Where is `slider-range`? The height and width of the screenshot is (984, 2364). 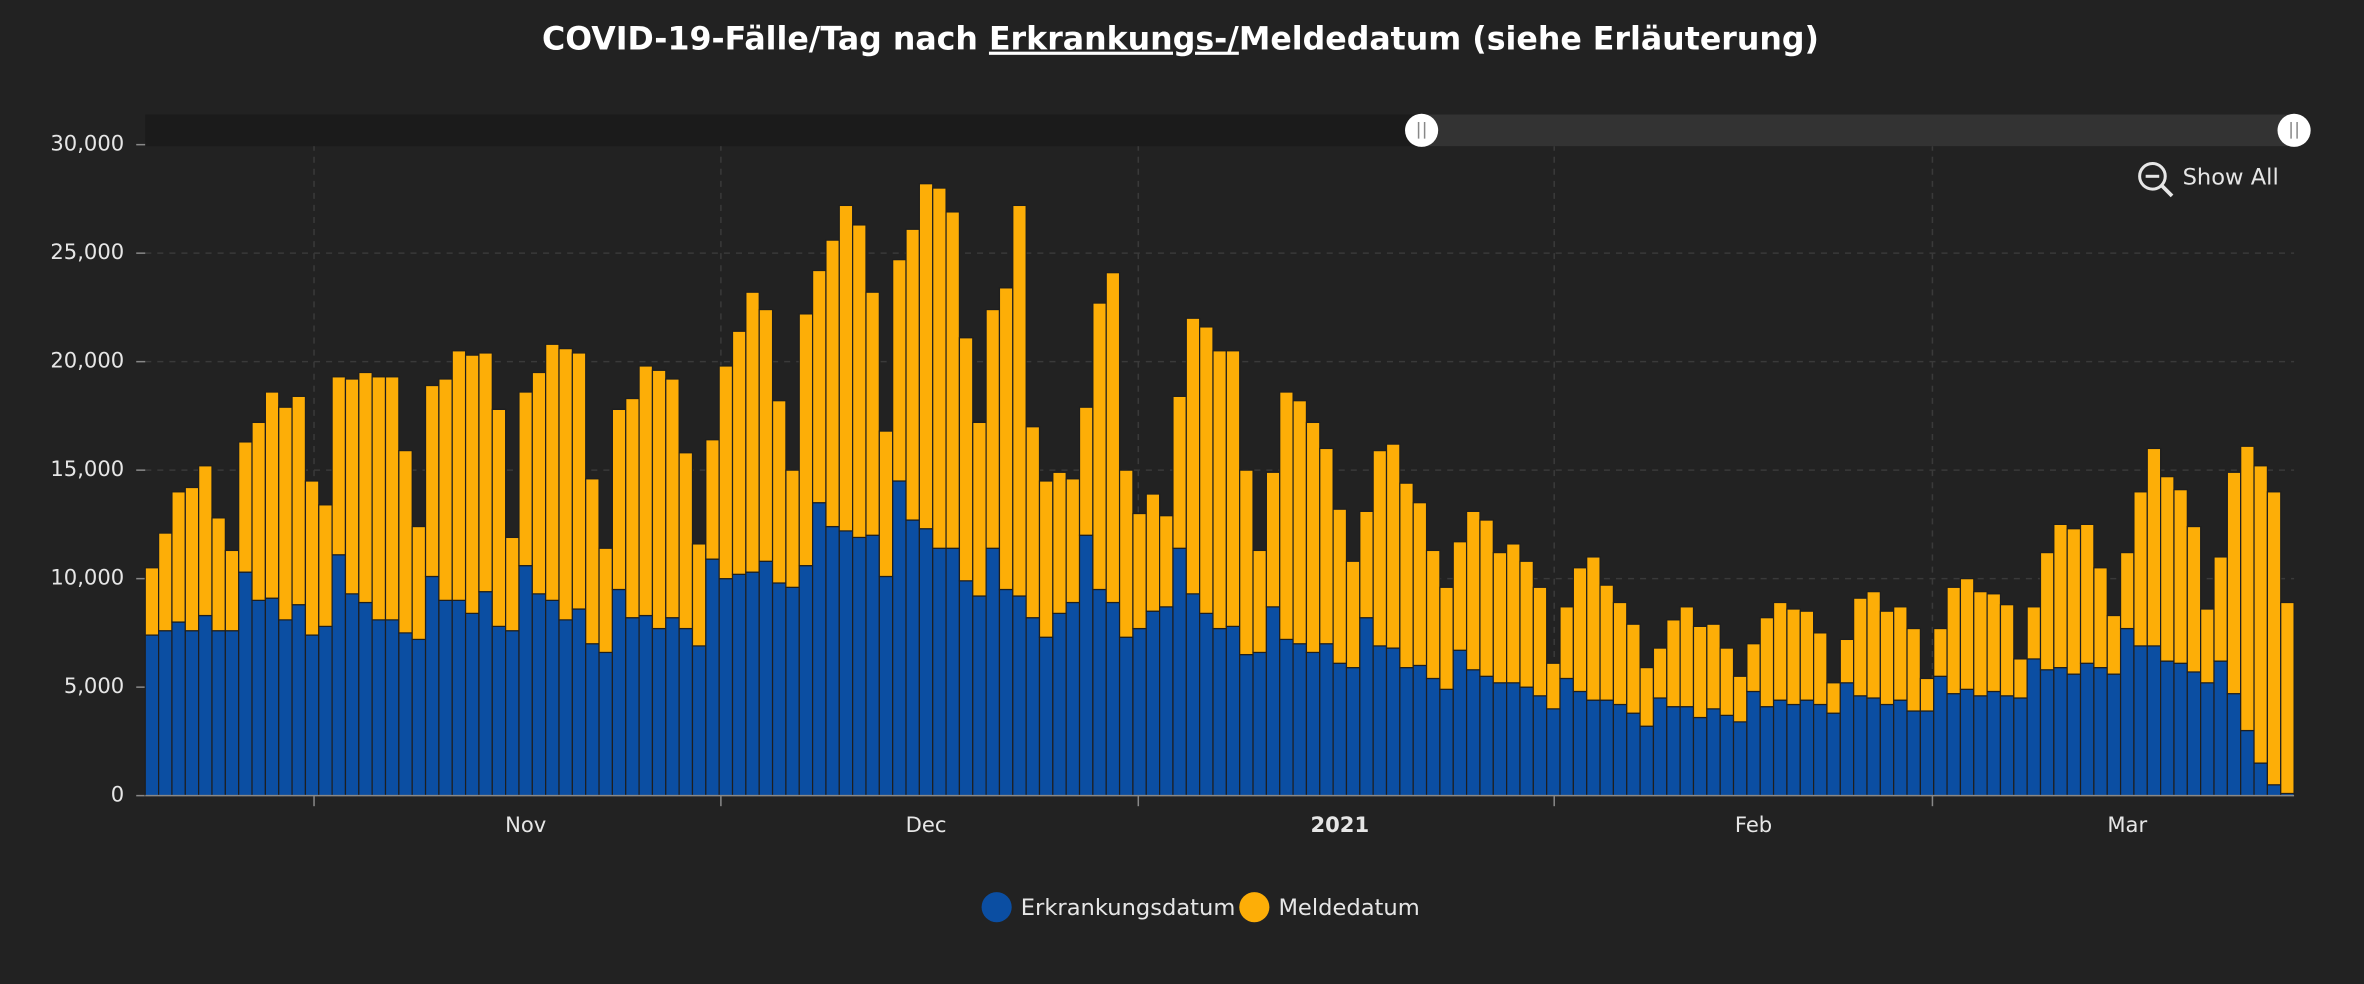
slider-range is located at coordinates (1858, 130).